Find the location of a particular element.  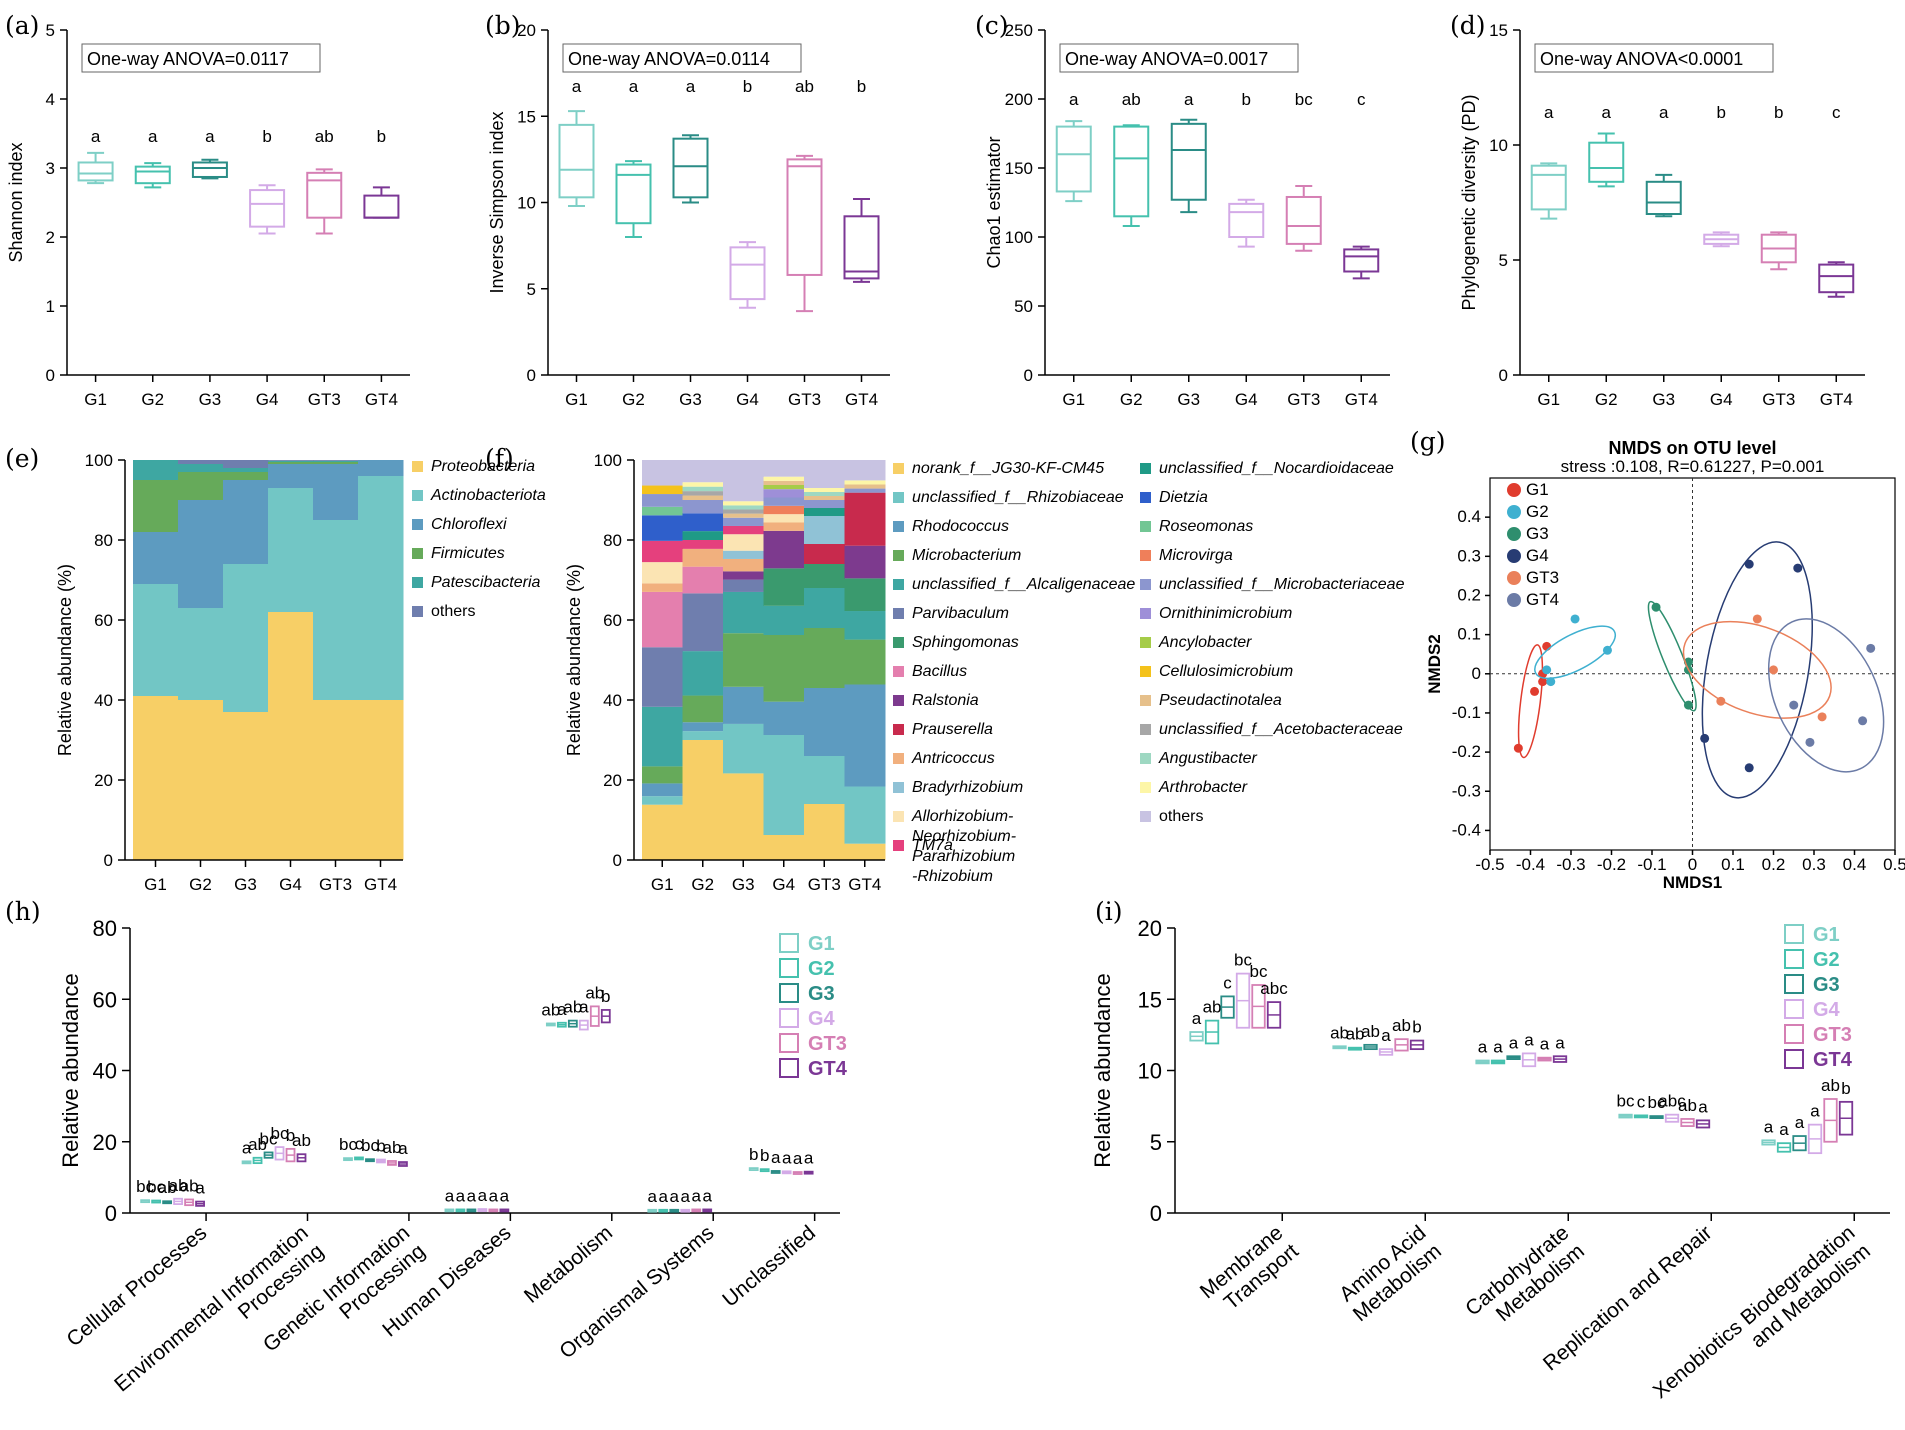

y-tick-label: 100 is located at coordinates (608, 460).